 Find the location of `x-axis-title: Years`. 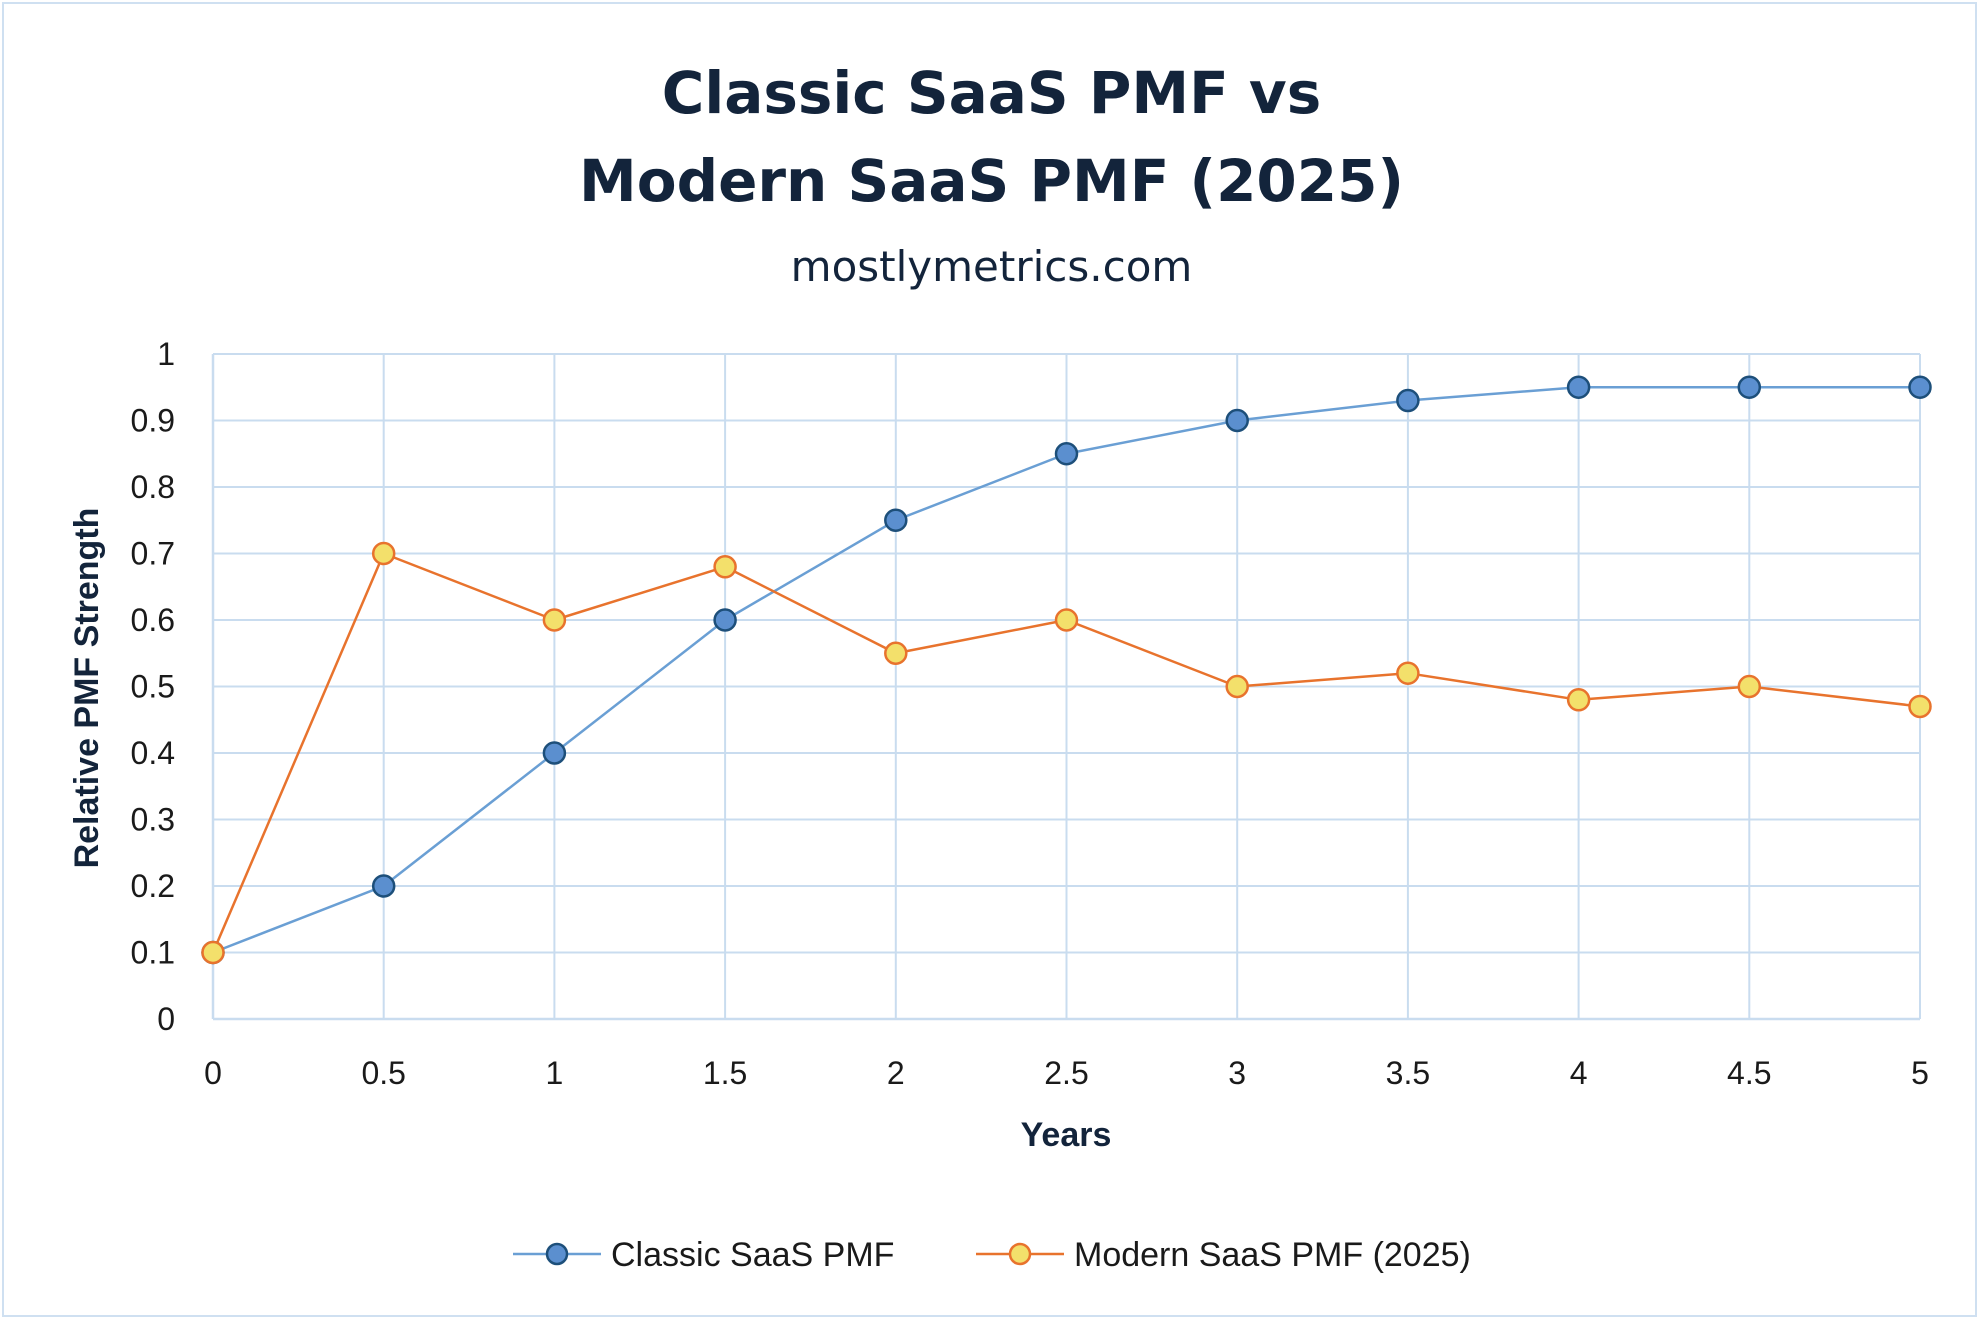

x-axis-title: Years is located at coordinates (1066, 1135).